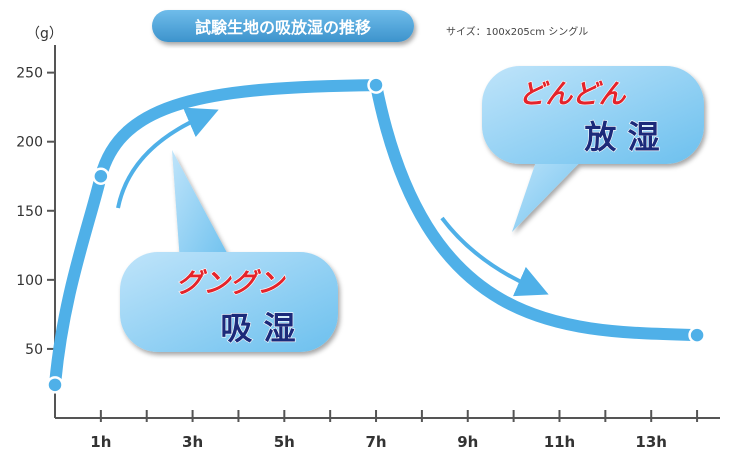 This screenshot has width=740, height=466. What do you see at coordinates (494, 256) in the screenshot?
I see `fall-arrow` at bounding box center [494, 256].